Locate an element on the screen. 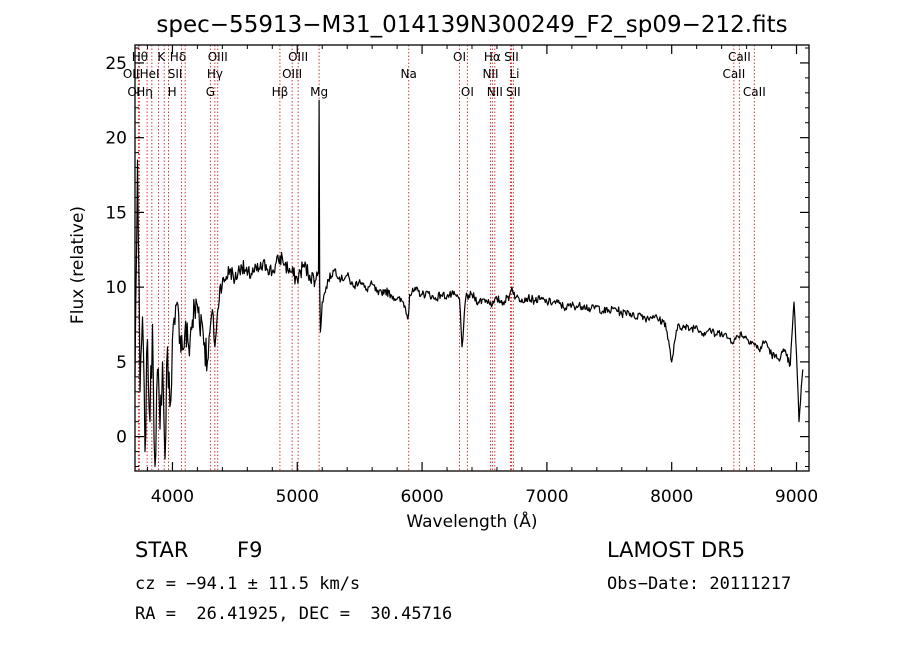  redshift-readout: cz = −94.1 ± 11.5 km/s is located at coordinates (248, 584).